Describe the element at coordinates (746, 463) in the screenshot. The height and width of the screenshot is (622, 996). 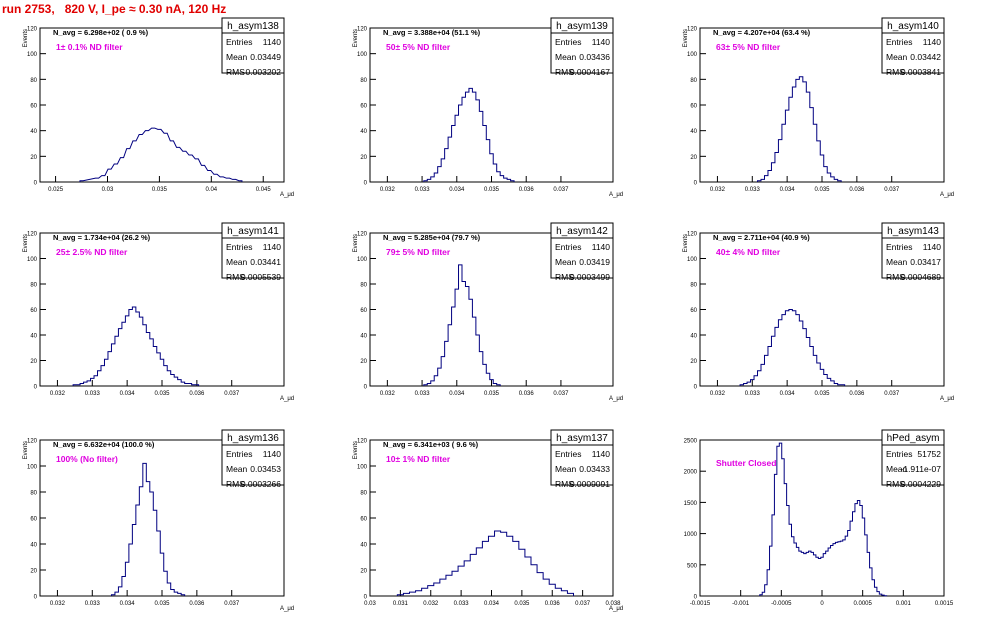
I see `filter-label: Shutter Closed` at that location.